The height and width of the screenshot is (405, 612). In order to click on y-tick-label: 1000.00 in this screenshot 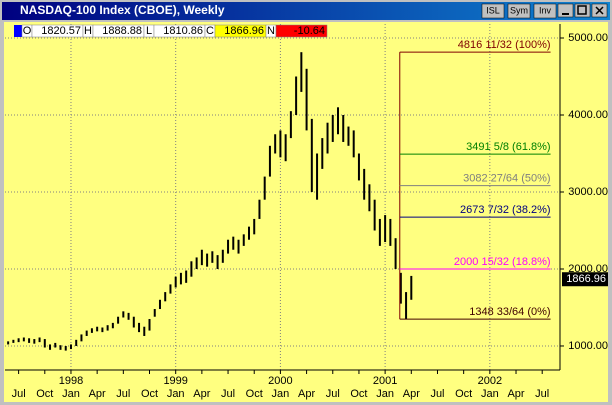, I will do `click(588, 346)`.